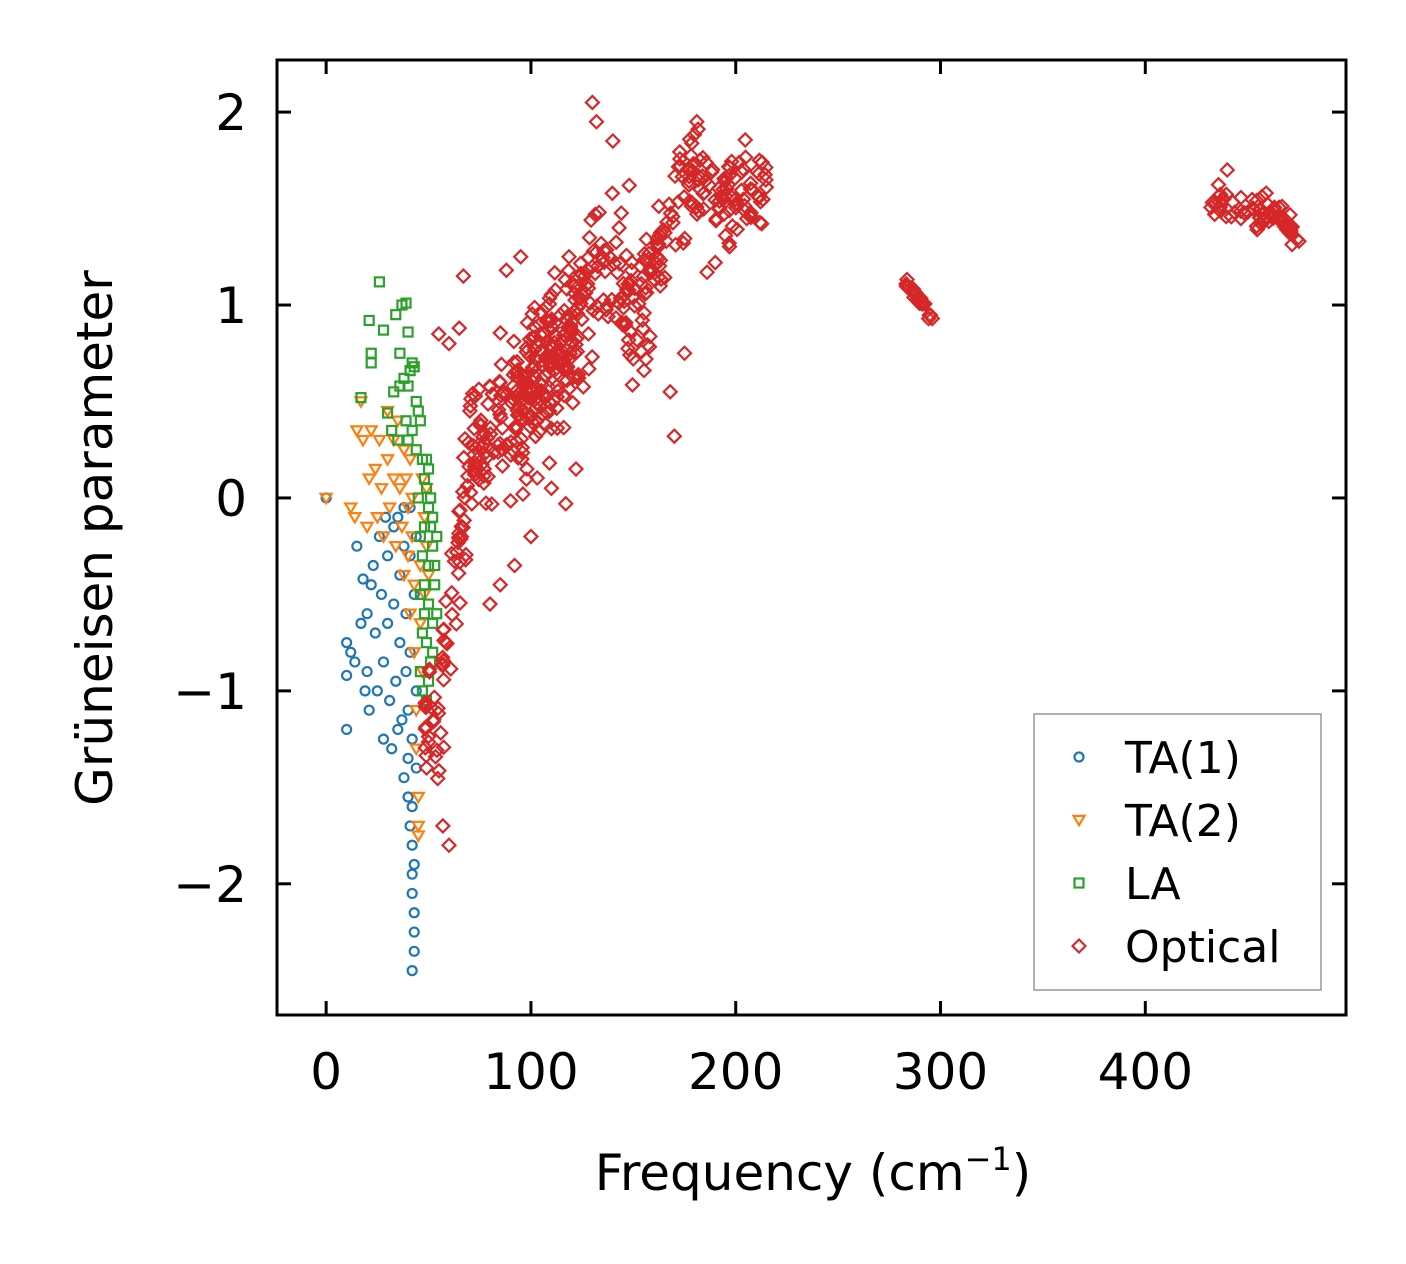  I want to click on x-tick-label: 400, so click(1145, 1072).